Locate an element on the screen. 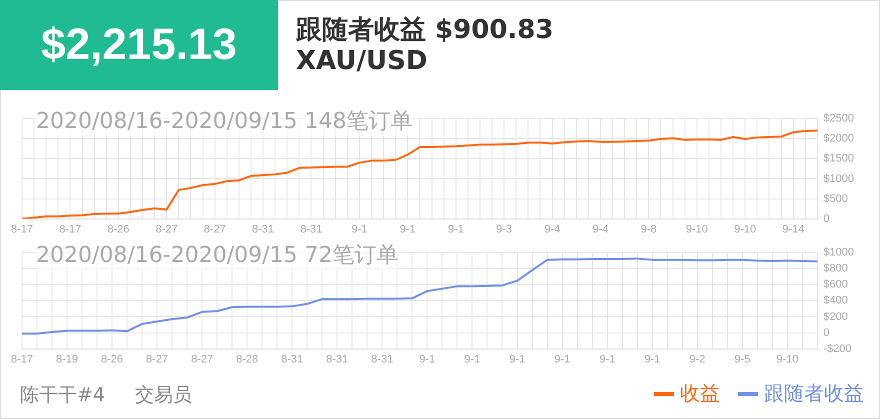  x-tick-label: 9-5 is located at coordinates (742, 359).